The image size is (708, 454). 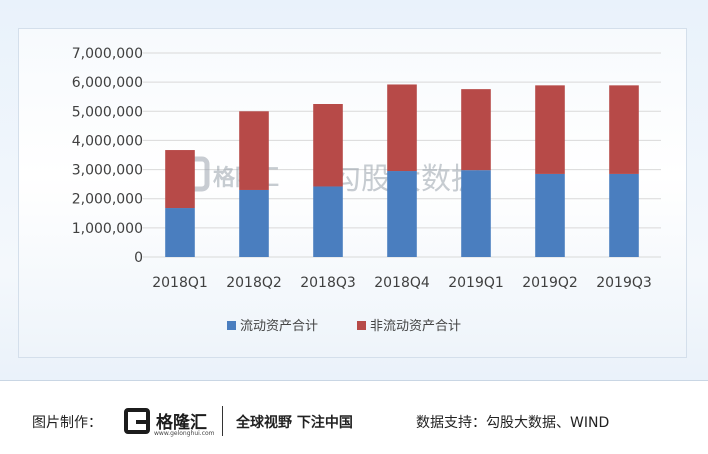 I want to click on y-tick-label: 3,000,000, so click(x=107, y=171).